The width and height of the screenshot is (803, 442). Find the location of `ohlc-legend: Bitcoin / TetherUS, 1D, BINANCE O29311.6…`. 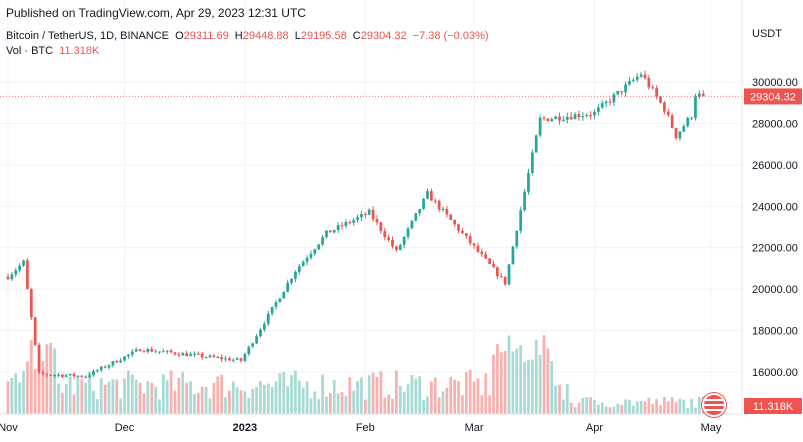

ohlc-legend: Bitcoin / TetherUS, 1D, BINANCE O29311.6… is located at coordinates (247, 36).